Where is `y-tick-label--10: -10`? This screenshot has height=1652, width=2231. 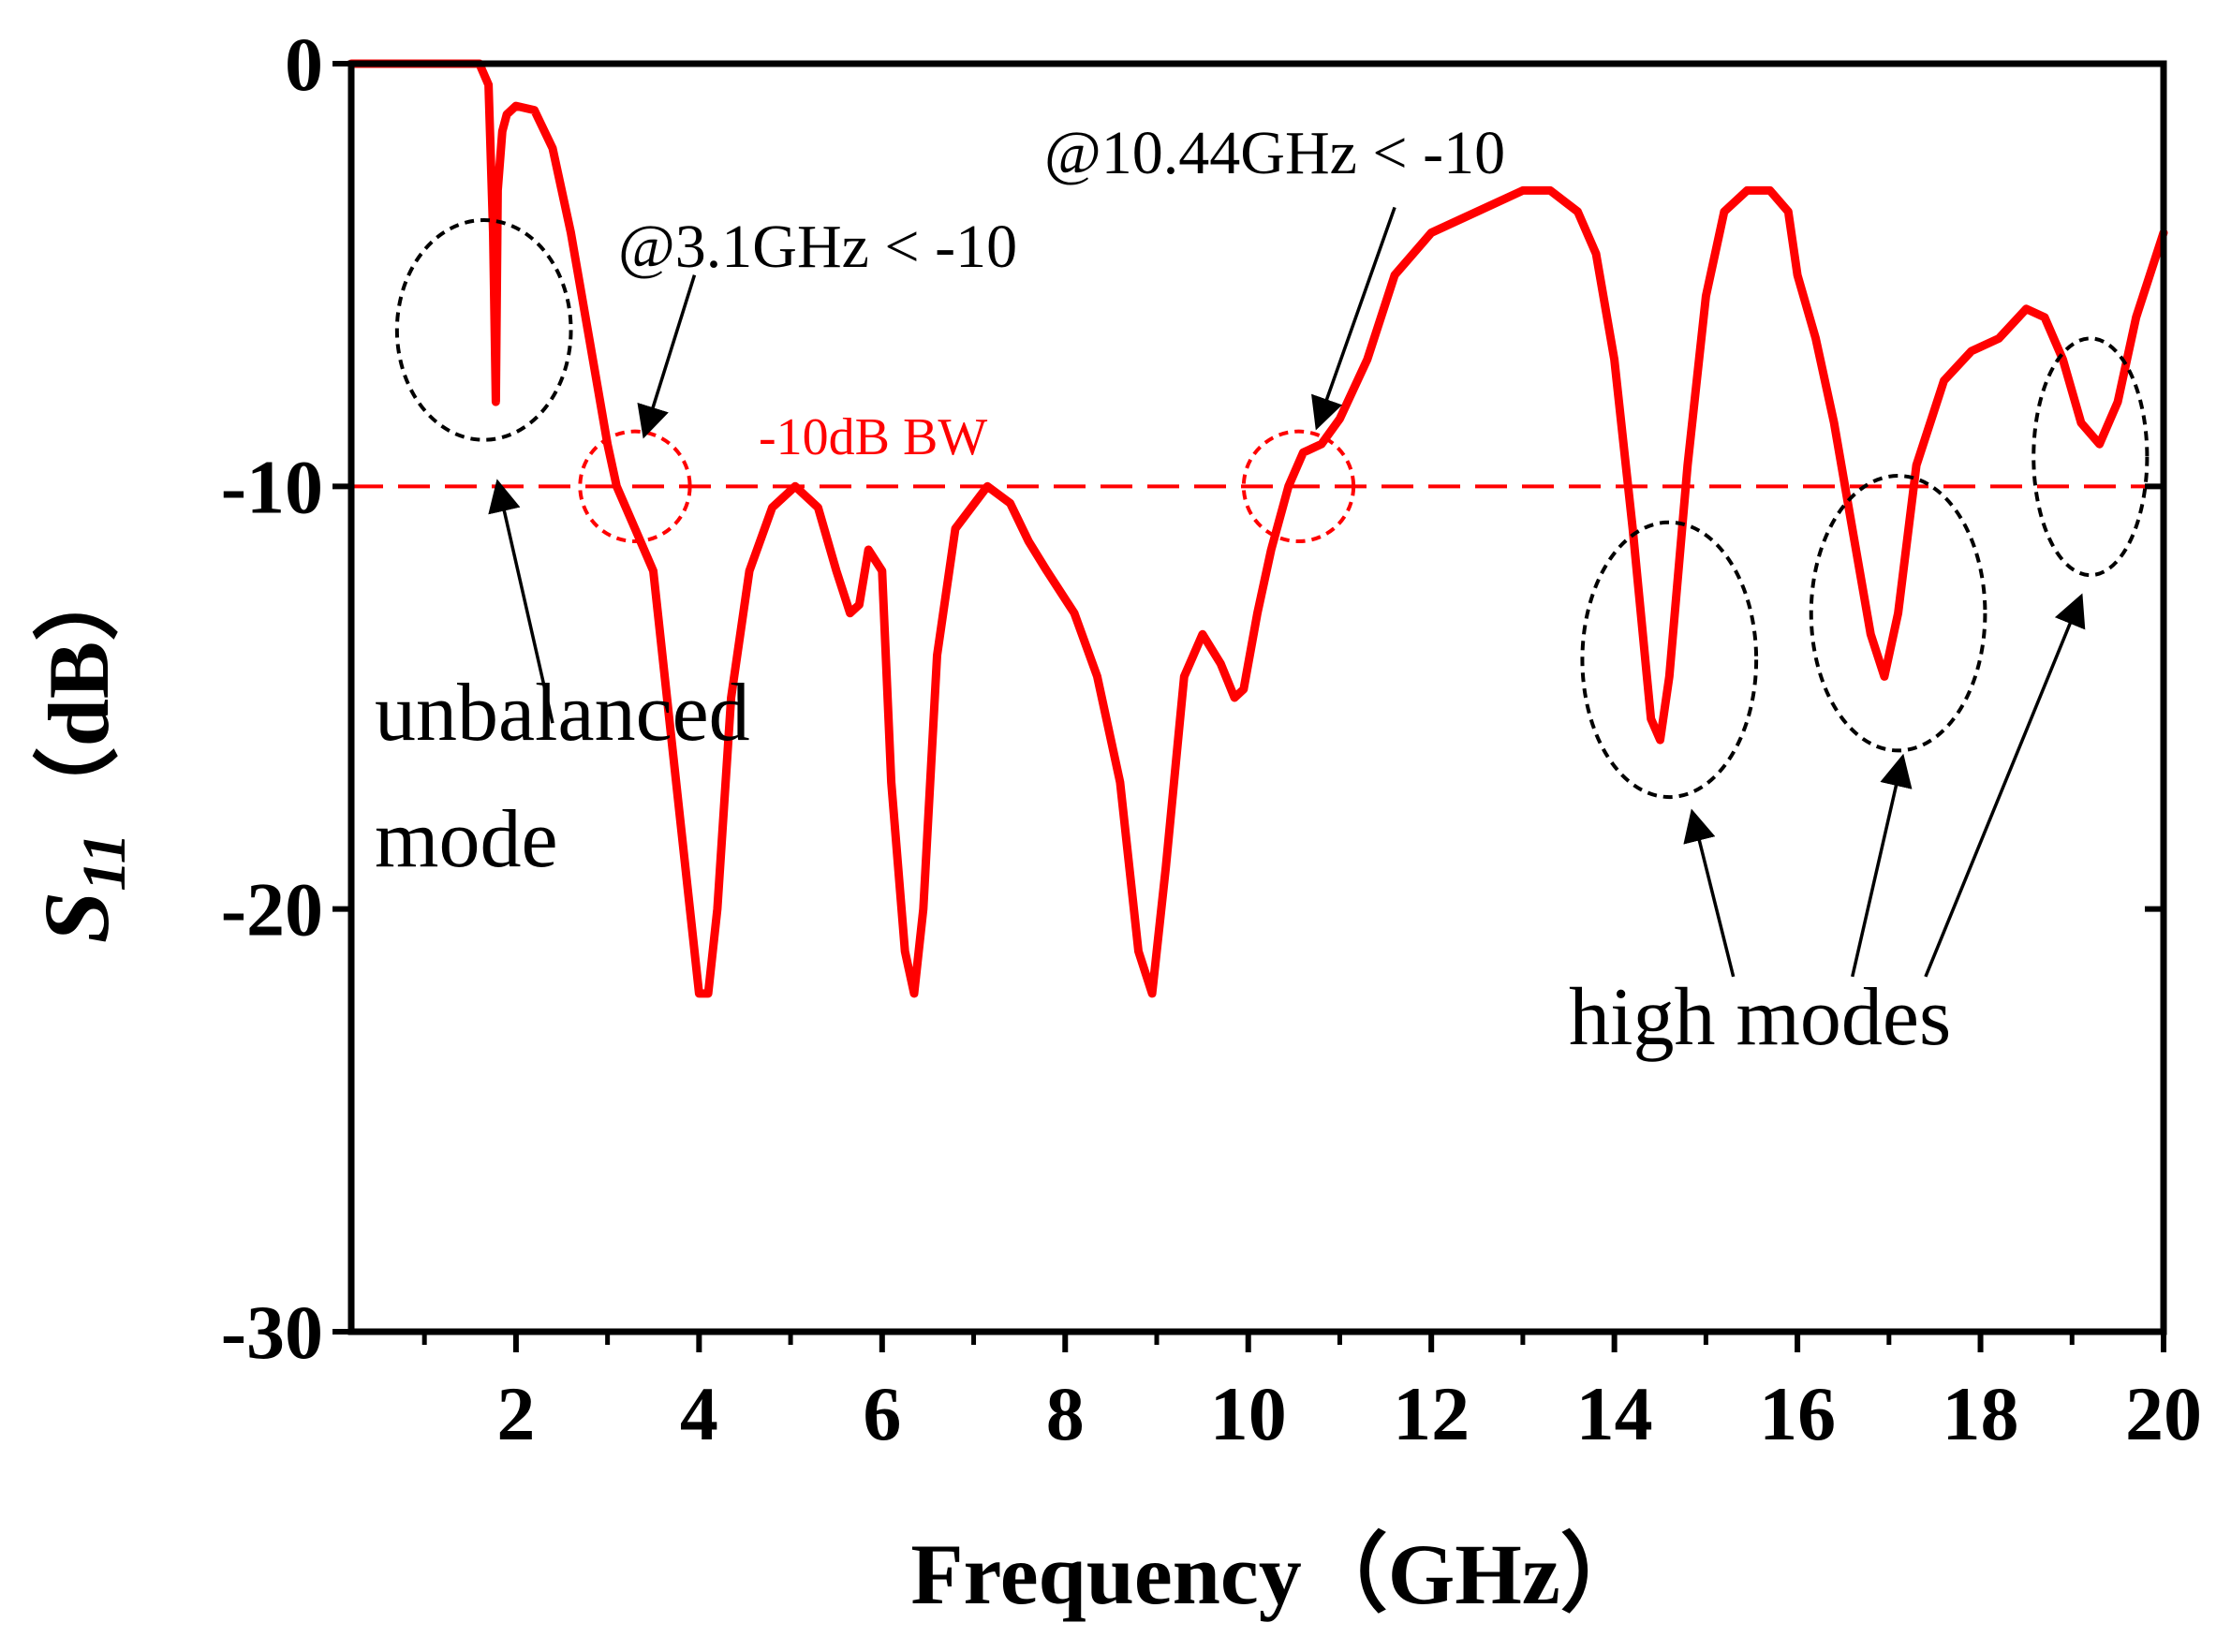
y-tick-label--10: -10 is located at coordinates (272, 487).